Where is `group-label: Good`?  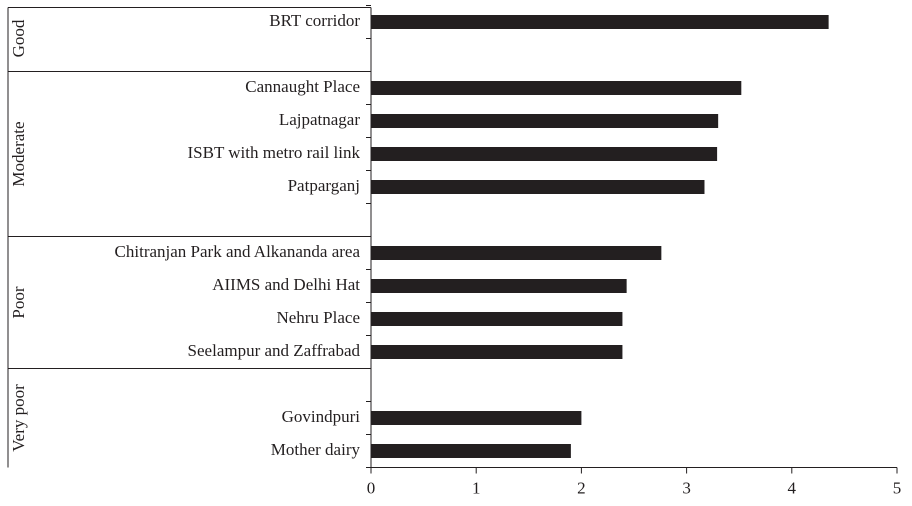 group-label: Good is located at coordinates (18, 38).